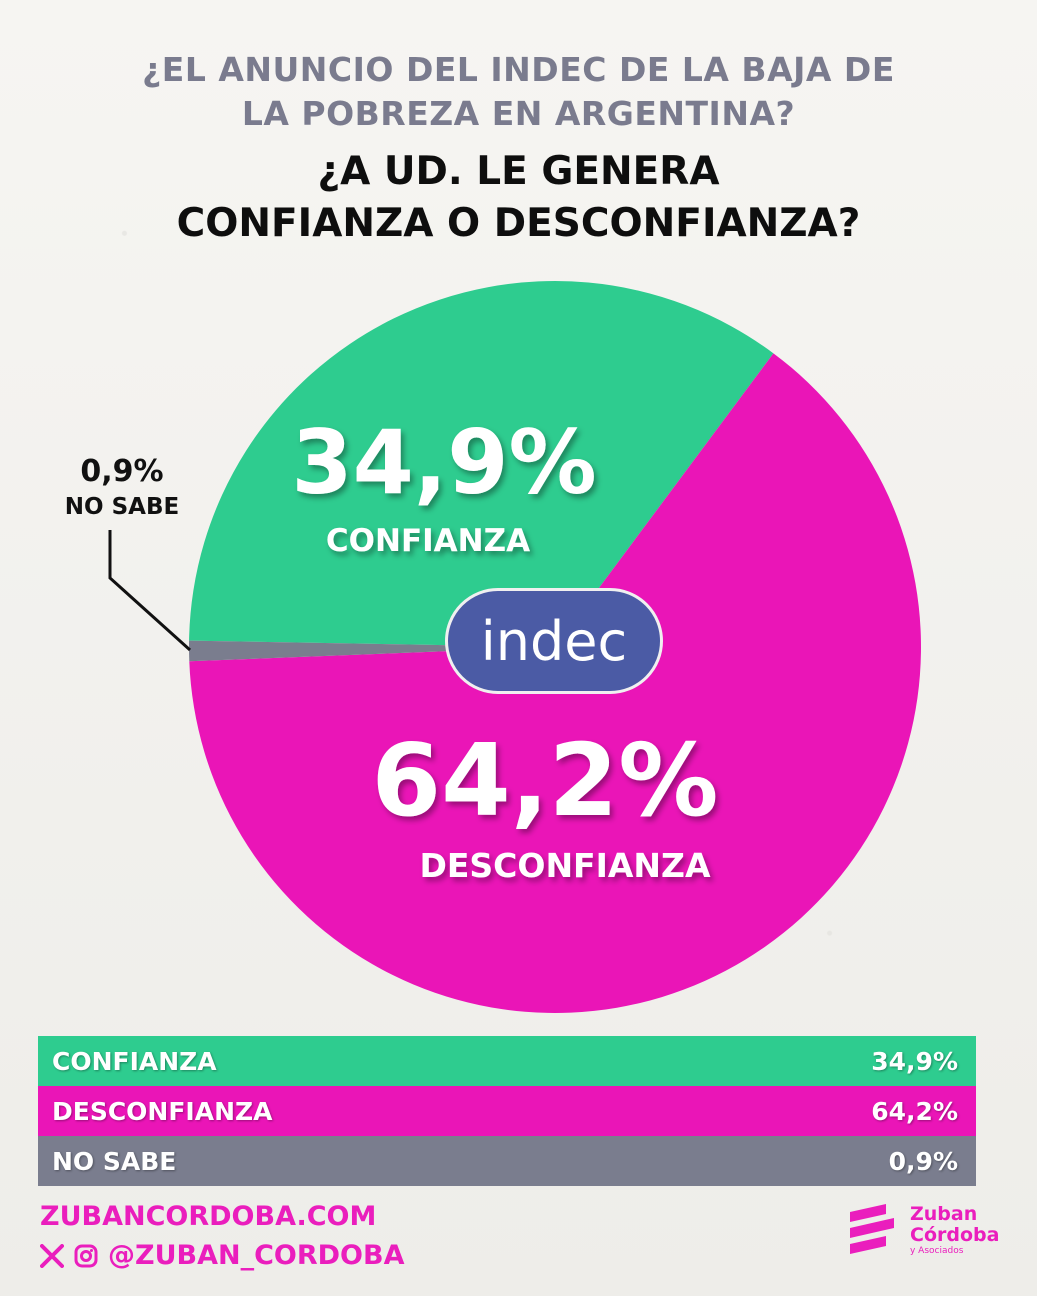 The image size is (1037, 1296). Describe the element at coordinates (86, 1256) in the screenshot. I see `instagram-icon` at that location.